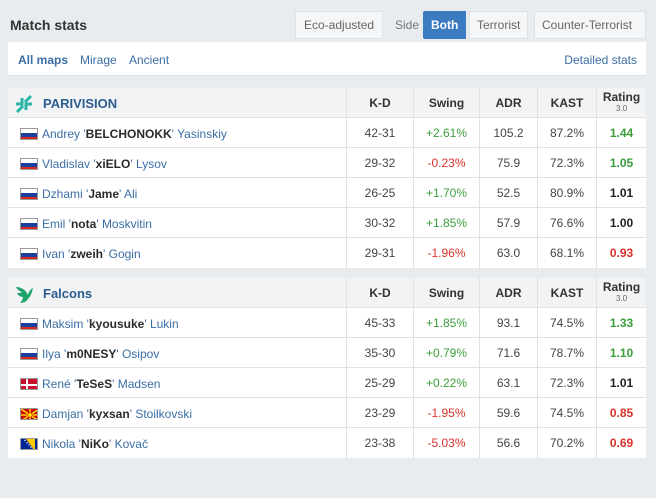 This screenshot has width=656, height=498. What do you see at coordinates (124, 224) in the screenshot?
I see `player-last-name: ' Moskvitin` at bounding box center [124, 224].